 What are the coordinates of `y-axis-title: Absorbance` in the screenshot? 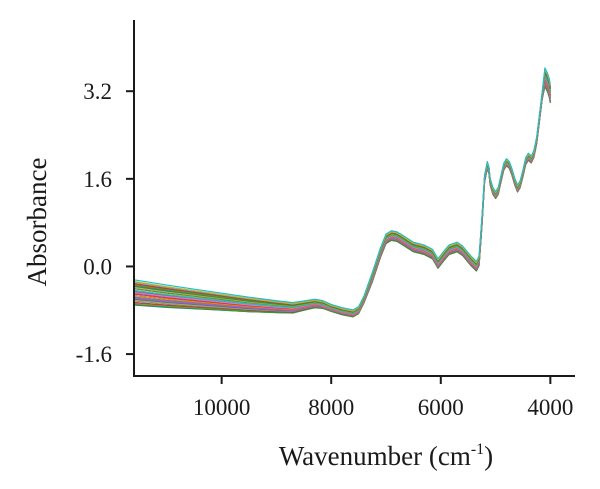 It's located at (37, 222).